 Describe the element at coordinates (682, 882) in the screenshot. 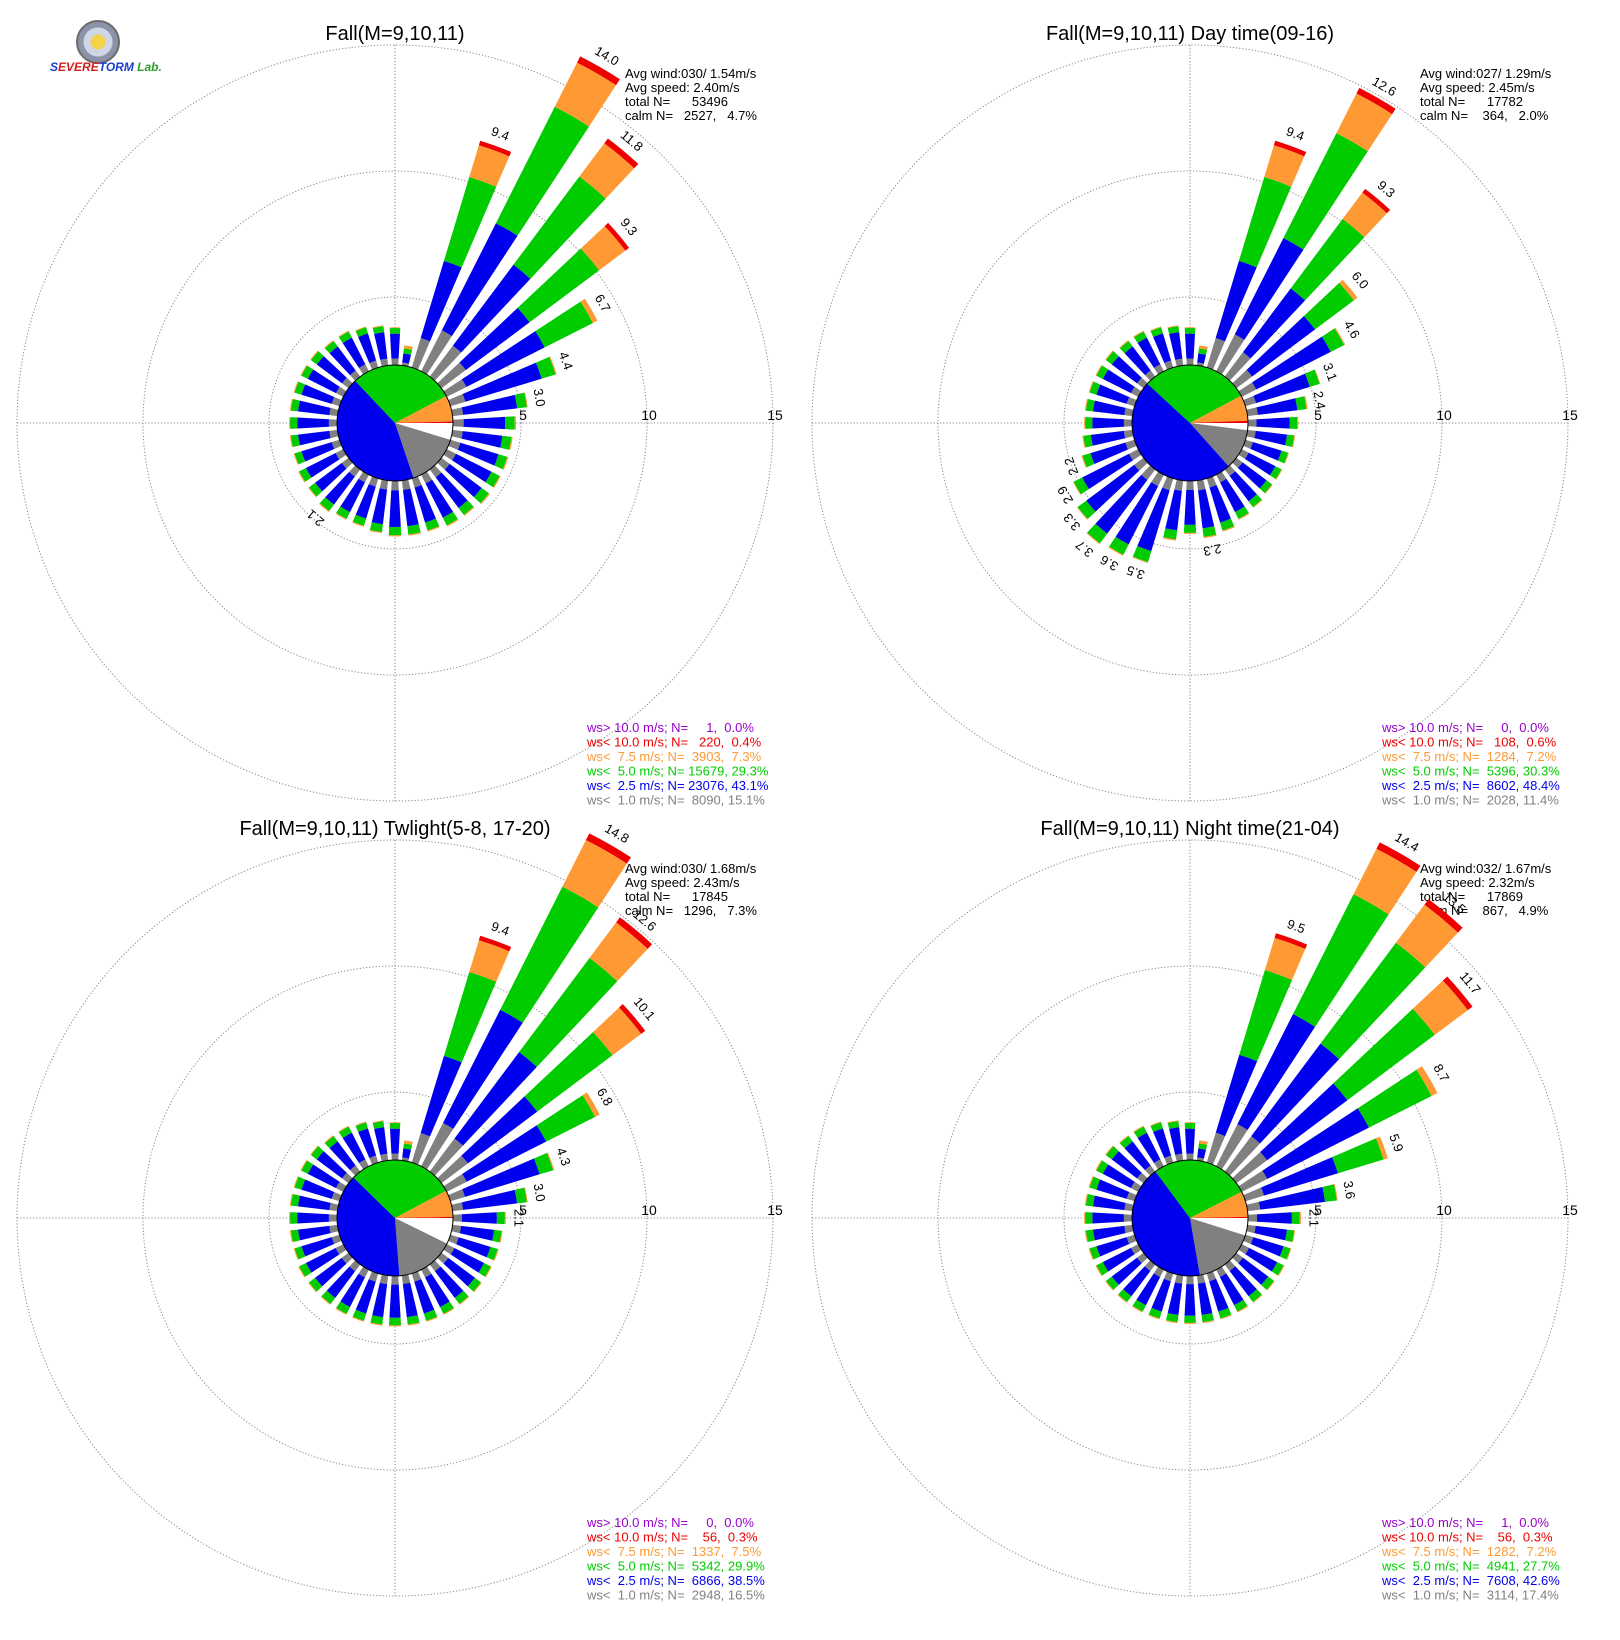

I see `stat-line: Avg speed: 2.43m/s` at that location.